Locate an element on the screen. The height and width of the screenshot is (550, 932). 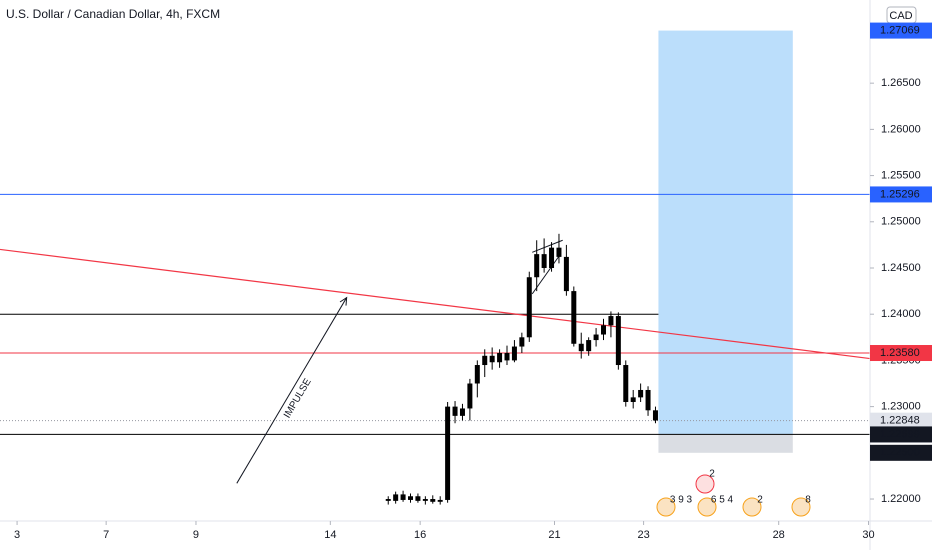
y-tick-label: 1.26000 is located at coordinates (901, 129).